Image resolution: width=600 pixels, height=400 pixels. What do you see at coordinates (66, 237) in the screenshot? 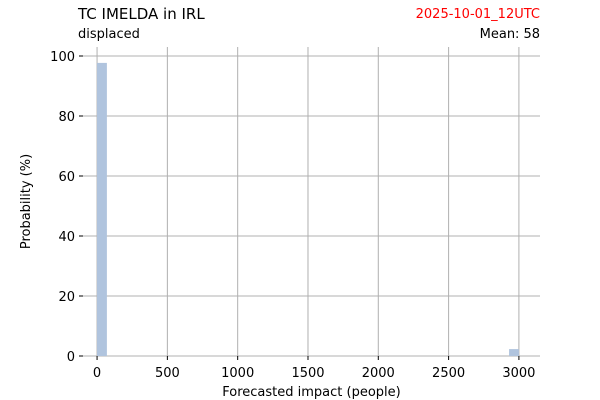
I see `y-tick-label: 40` at bounding box center [66, 237].